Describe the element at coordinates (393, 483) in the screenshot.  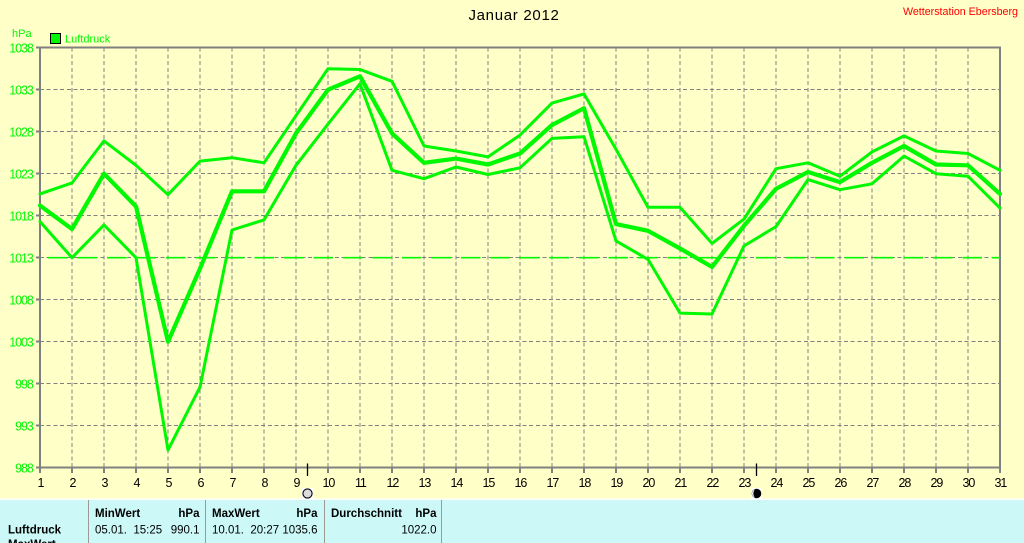
I see `svg-text: 12` at that location.